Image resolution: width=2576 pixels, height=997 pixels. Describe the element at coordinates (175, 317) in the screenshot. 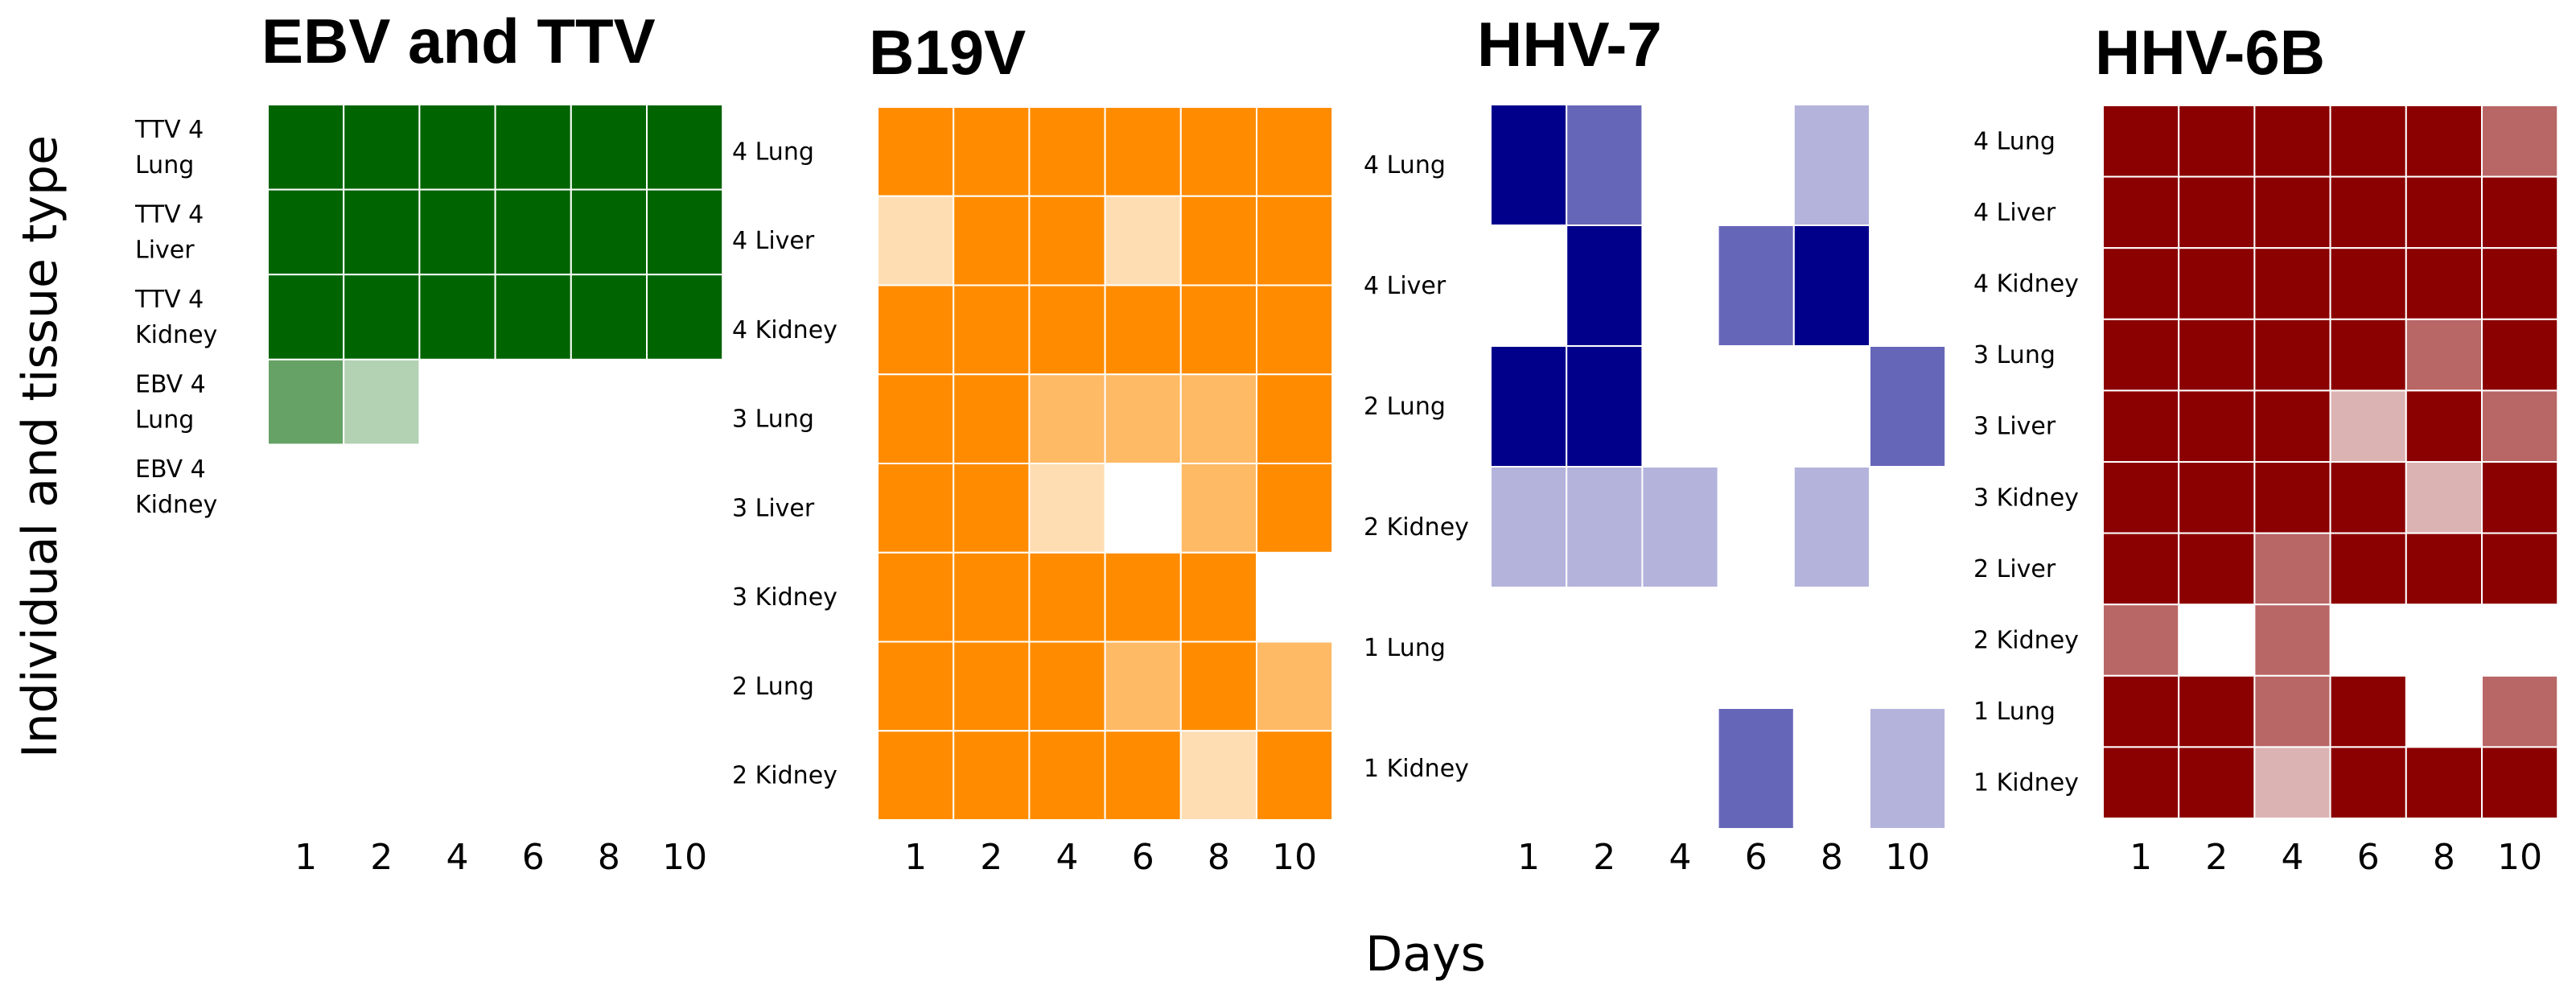

I see `row-label: TTV 4 Kidney` at that location.